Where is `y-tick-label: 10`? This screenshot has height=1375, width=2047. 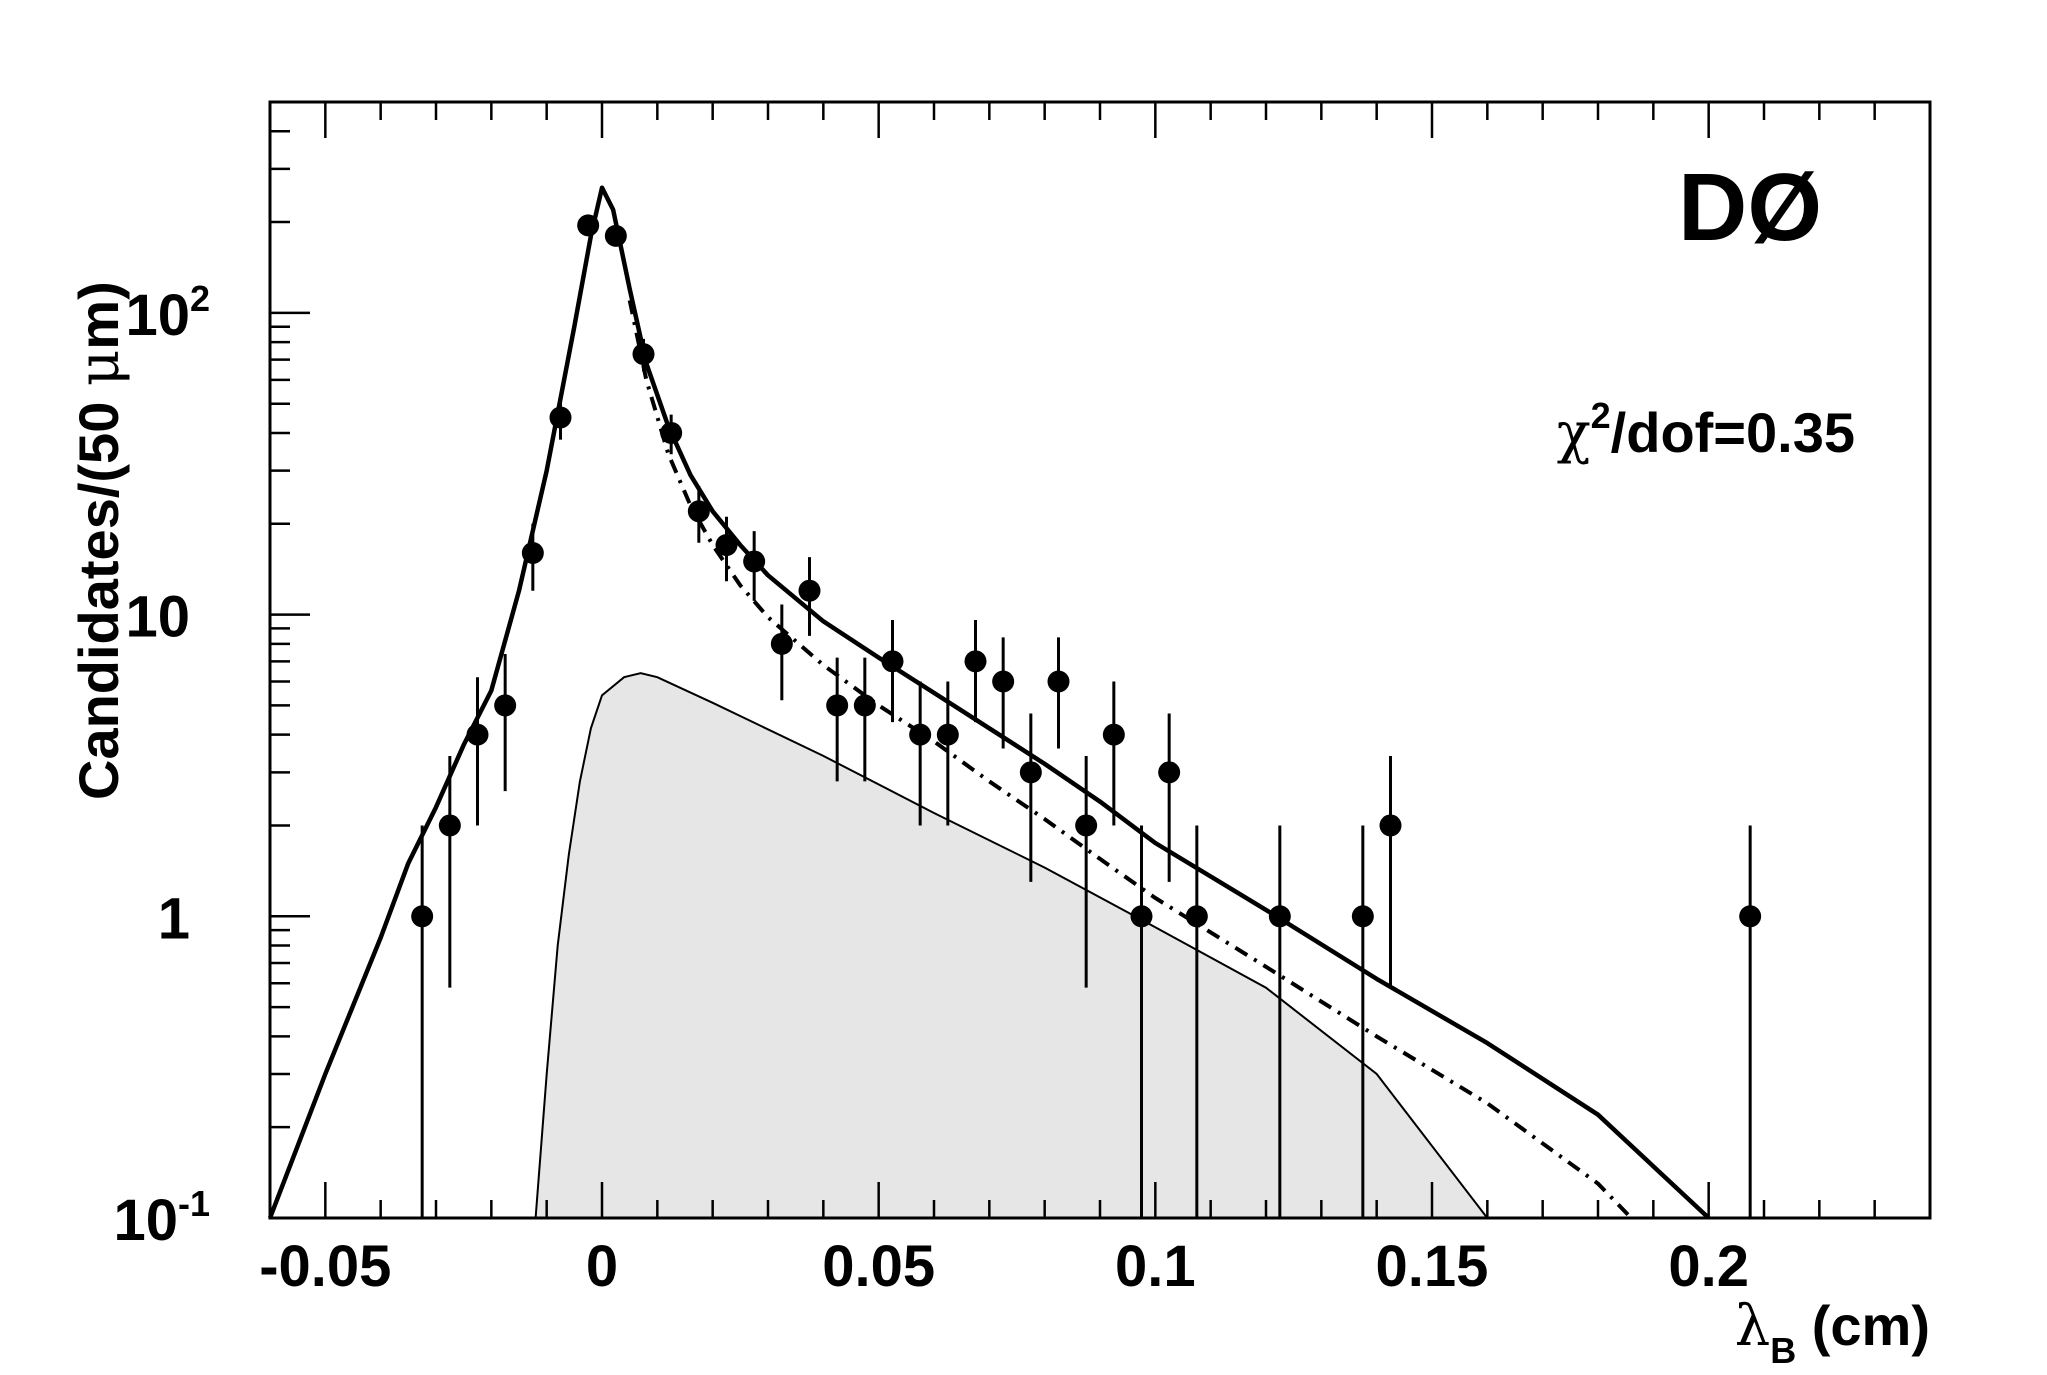
y-tick-label: 10 is located at coordinates (157, 617).